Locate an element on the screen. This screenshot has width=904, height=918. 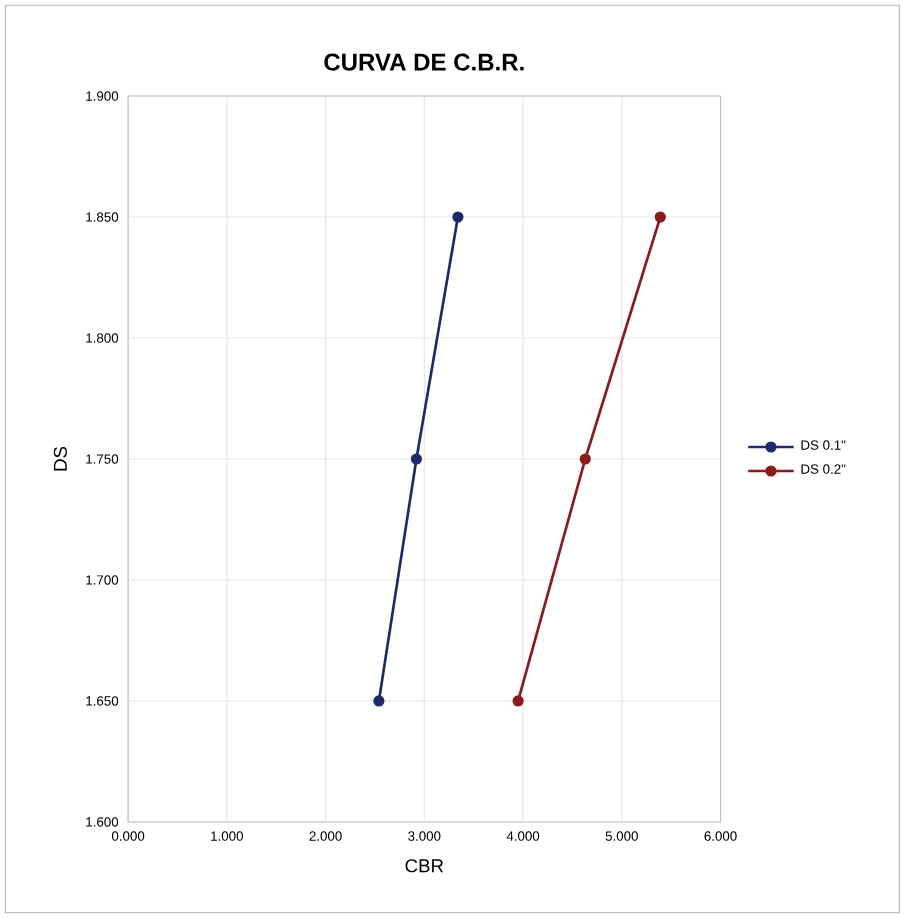
chart-title: CURVA DE C.B.R. is located at coordinates (424, 62).